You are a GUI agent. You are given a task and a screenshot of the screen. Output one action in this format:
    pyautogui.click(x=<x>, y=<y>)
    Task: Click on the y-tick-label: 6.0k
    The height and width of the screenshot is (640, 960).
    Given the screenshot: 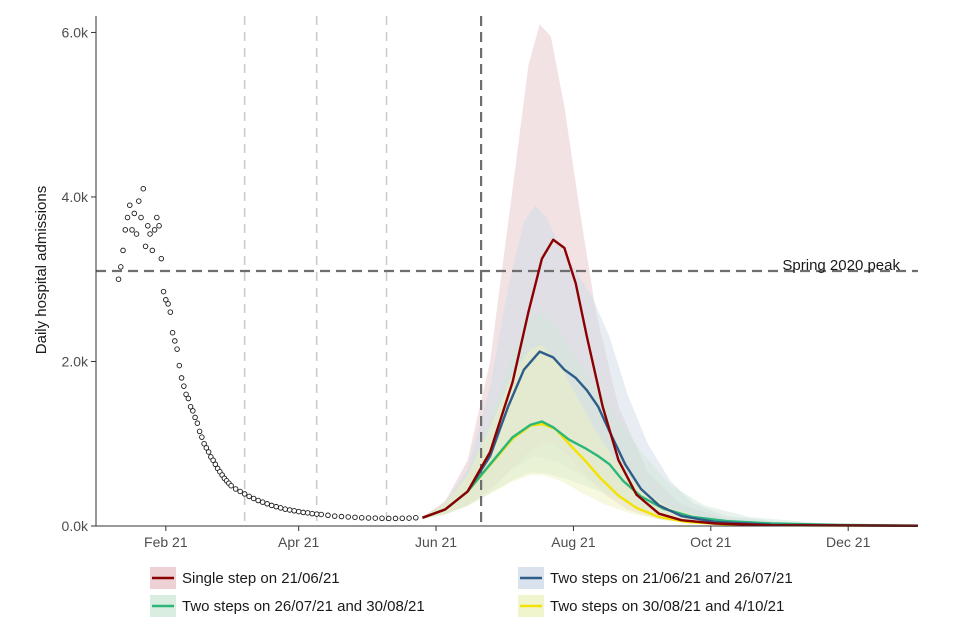 What is the action you would take?
    pyautogui.click(x=75, y=32)
    